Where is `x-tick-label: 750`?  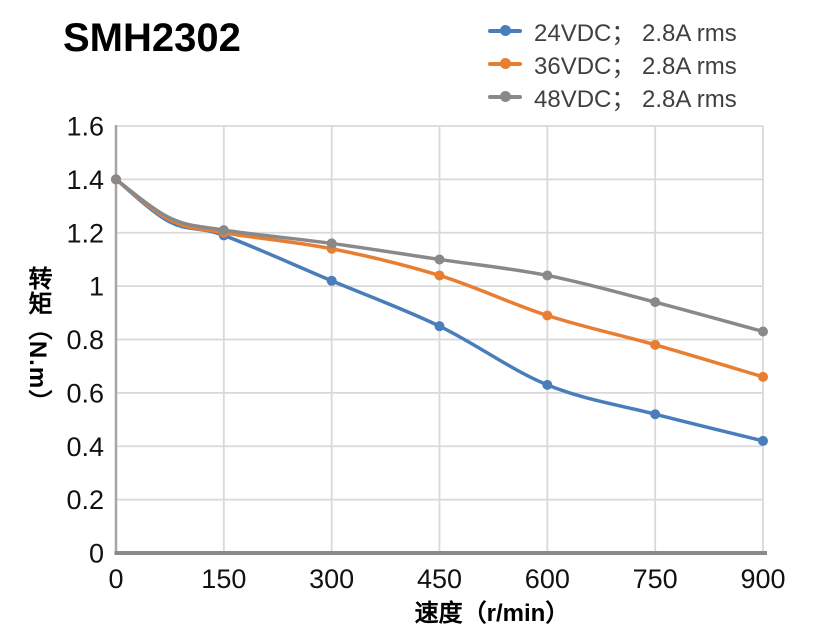 x-tick-label: 750 is located at coordinates (655, 579).